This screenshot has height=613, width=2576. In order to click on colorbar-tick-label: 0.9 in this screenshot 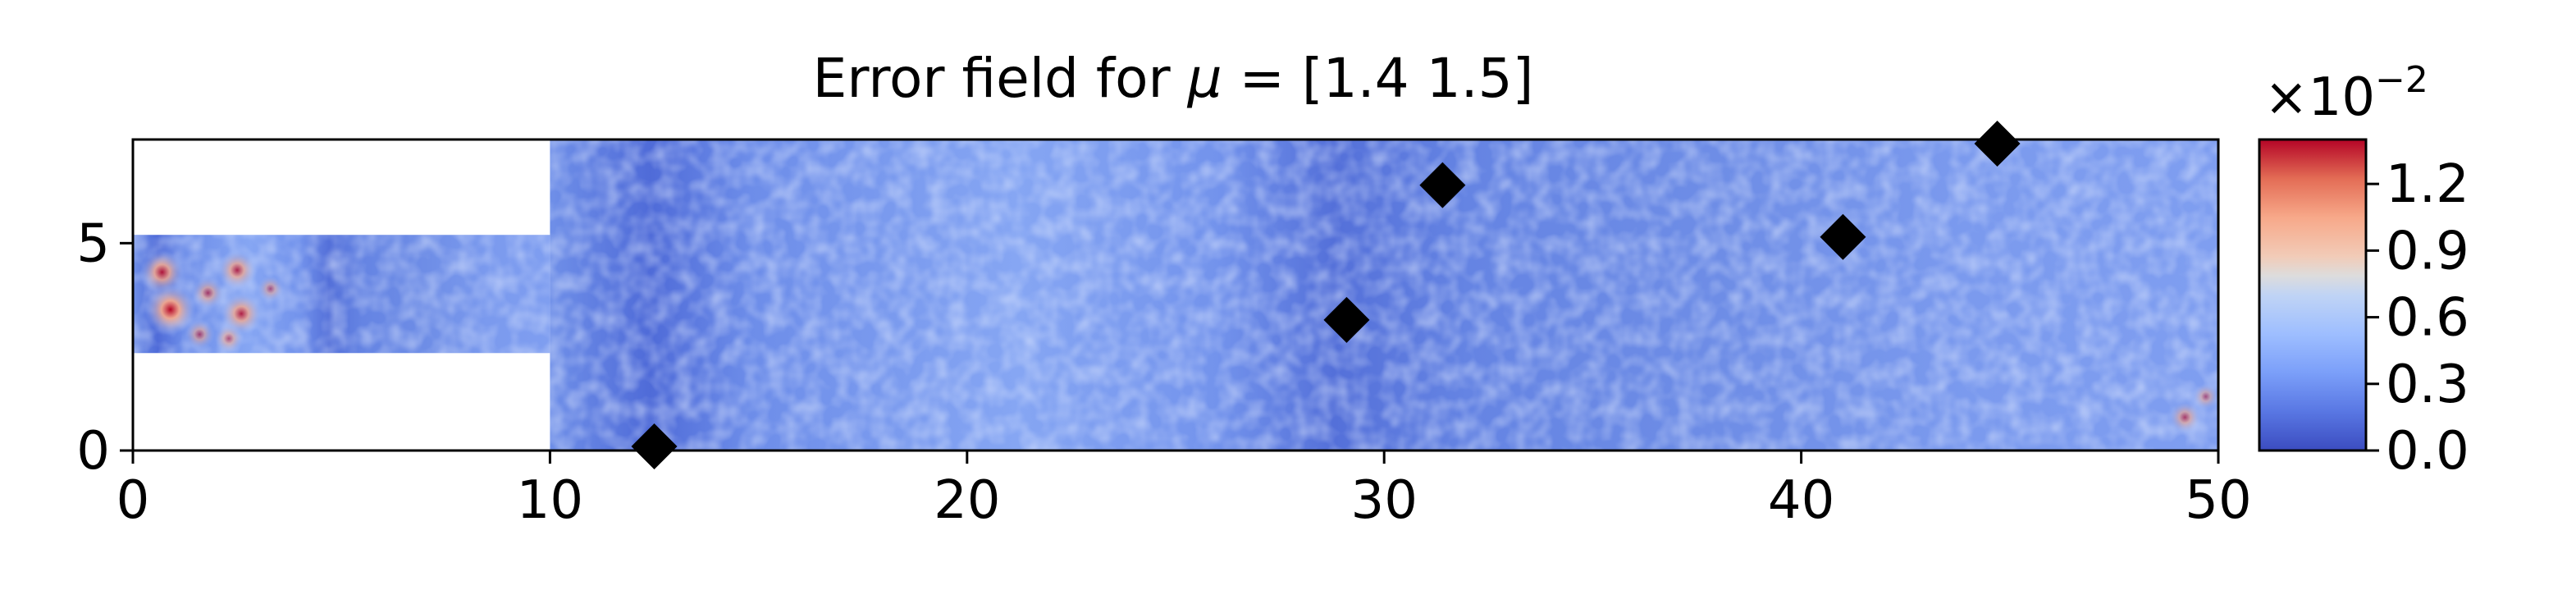, I will do `click(2428, 251)`.